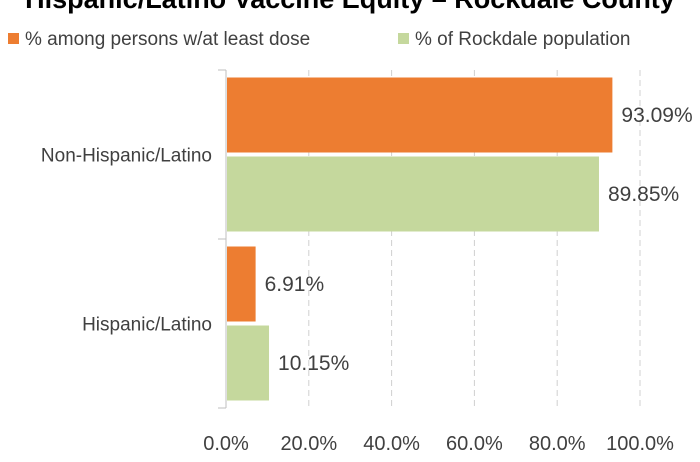  Describe the element at coordinates (438, 444) in the screenshot. I see `x-tick-labels: 0.0% 20.0% 40.0% 60.0% 80.0% 100.0%` at that location.